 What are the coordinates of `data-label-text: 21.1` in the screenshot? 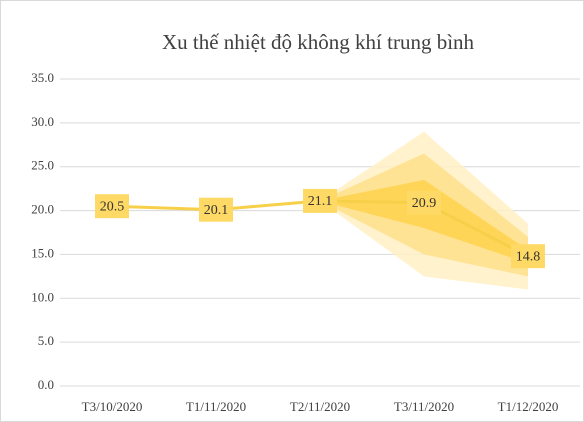 It's located at (320, 201).